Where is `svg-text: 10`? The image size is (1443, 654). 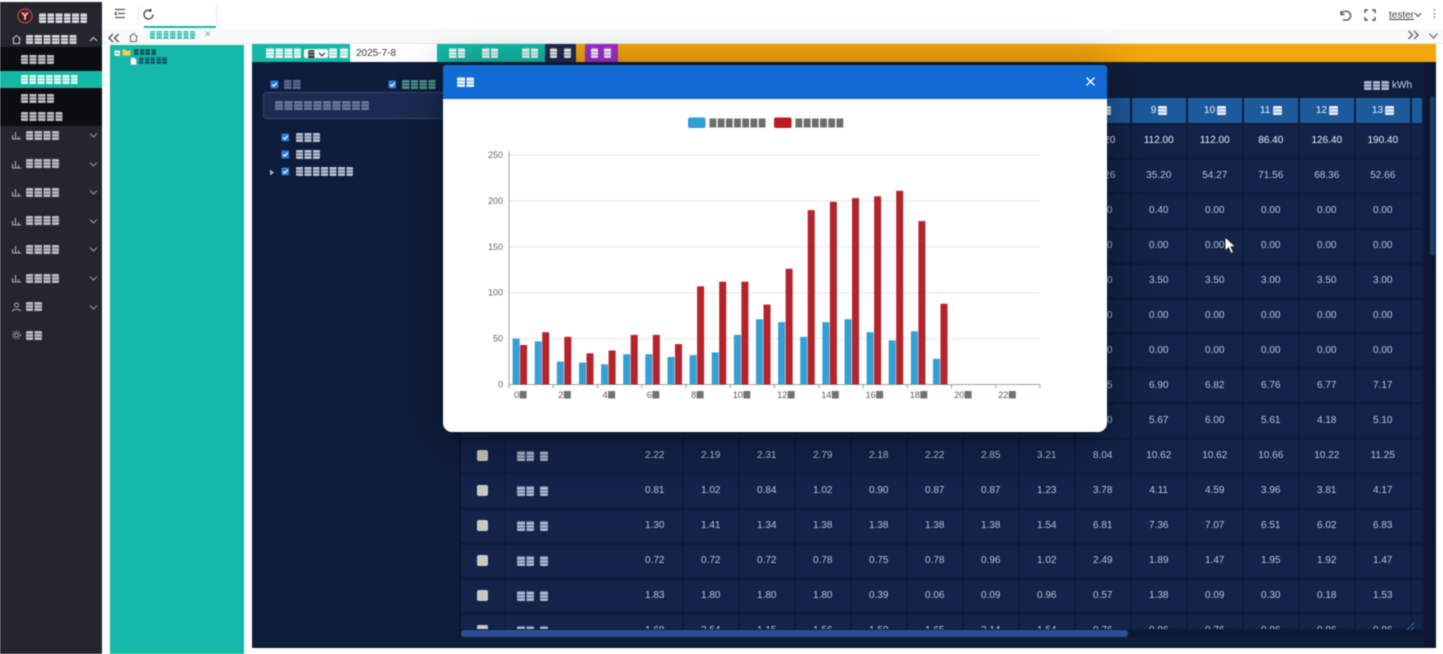 svg-text: 10 is located at coordinates (738, 395).